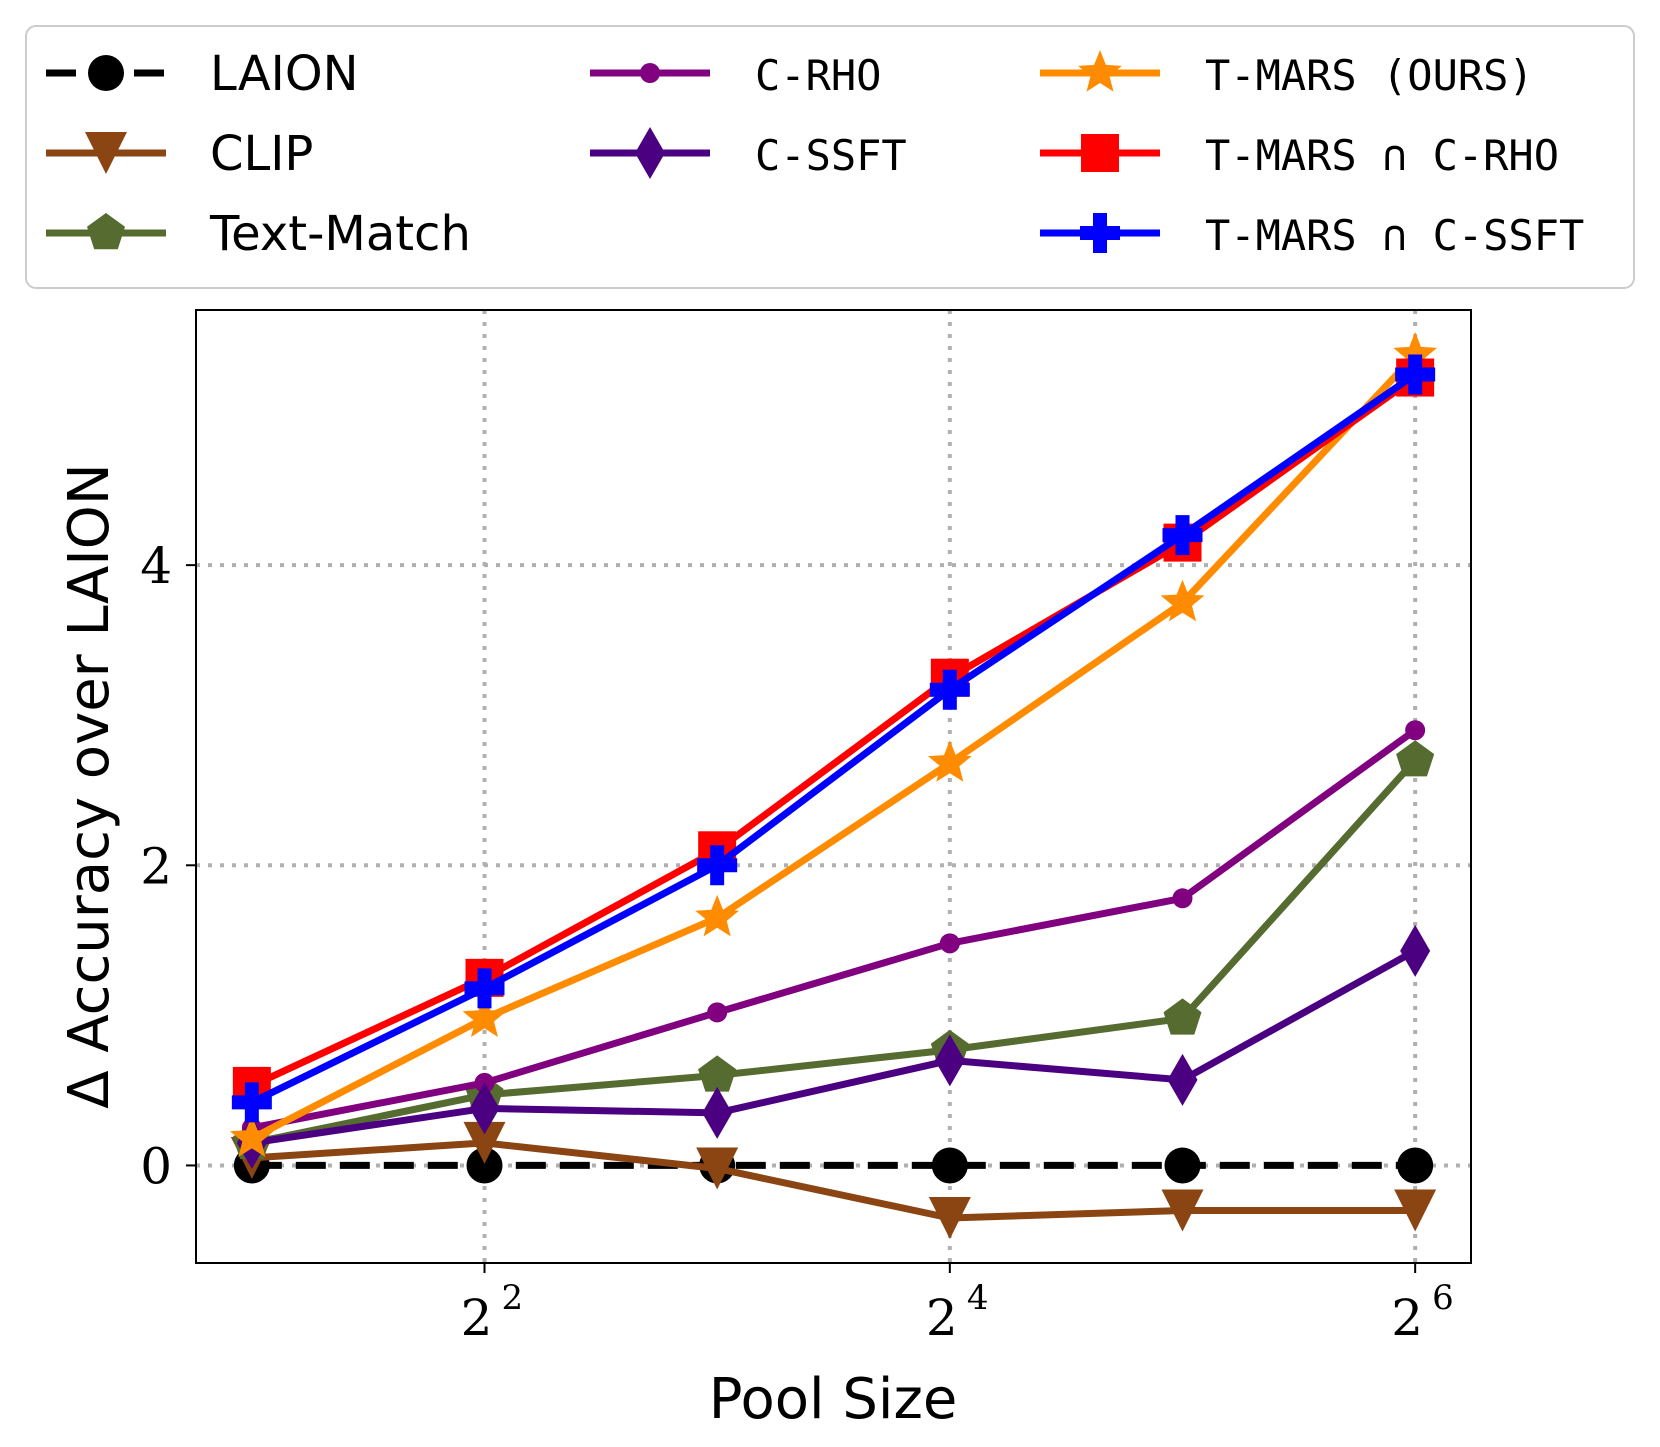  I want to click on legend-label: LAION, so click(284, 74).